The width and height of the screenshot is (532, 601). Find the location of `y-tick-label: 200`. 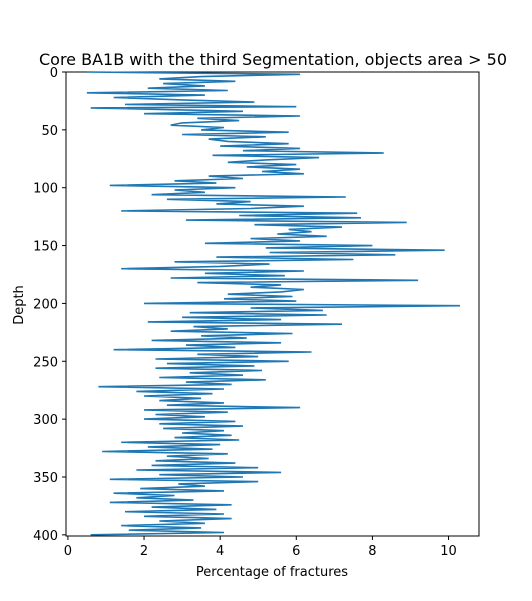

y-tick-label: 200 is located at coordinates (45, 304).